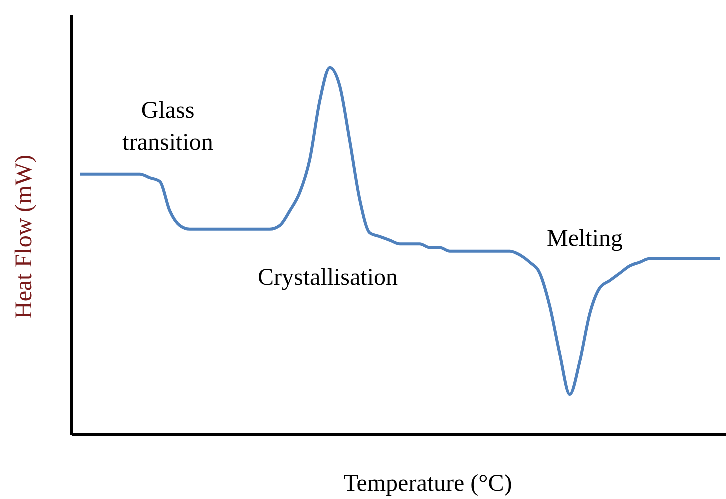 The image size is (726, 499). Describe the element at coordinates (585, 239) in the screenshot. I see `annotation: Melting` at that location.